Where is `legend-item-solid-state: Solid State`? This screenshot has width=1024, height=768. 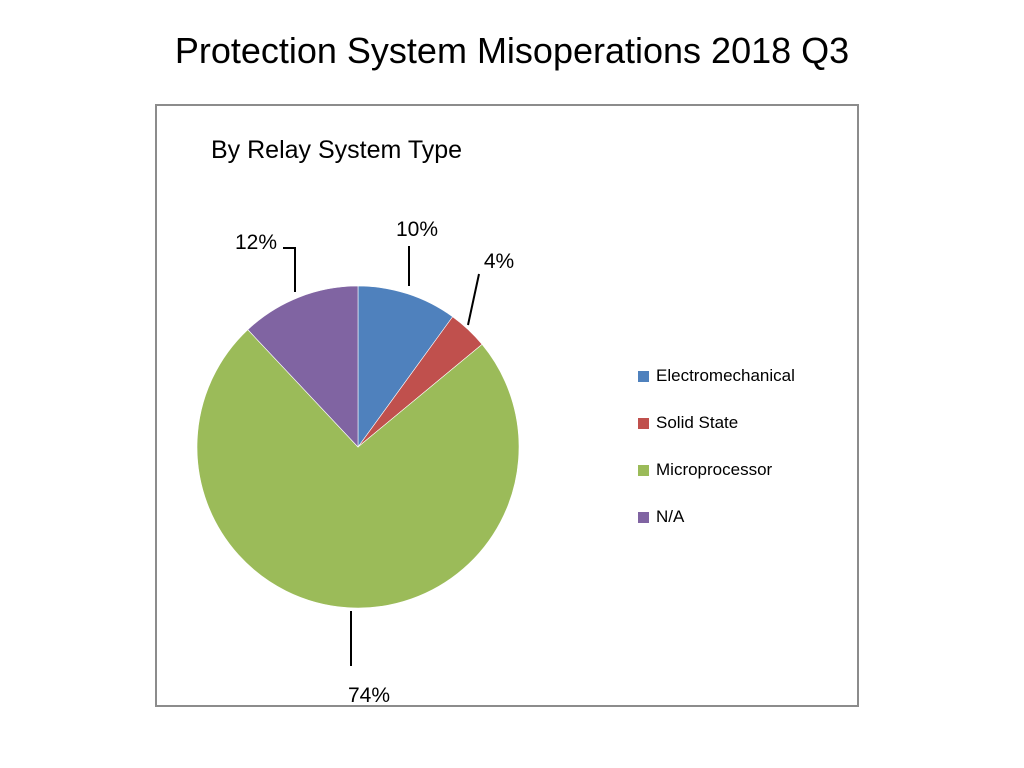 legend-item-solid-state: Solid State is located at coordinates (743, 423).